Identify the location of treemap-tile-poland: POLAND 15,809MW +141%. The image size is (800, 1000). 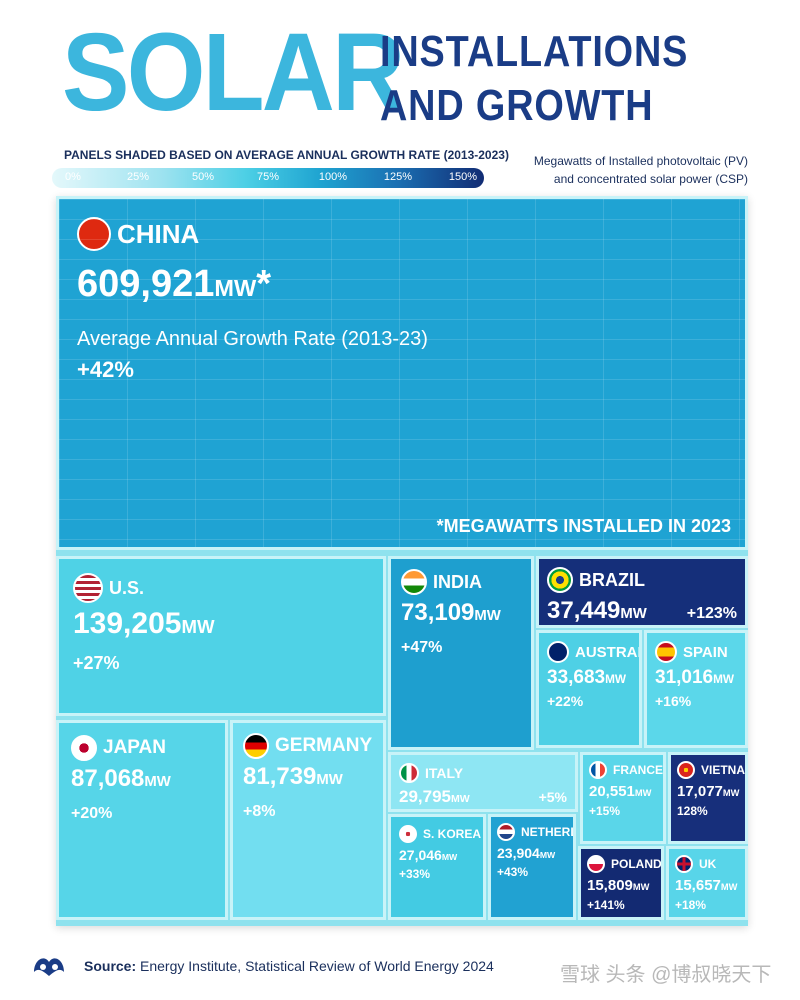
(621, 883).